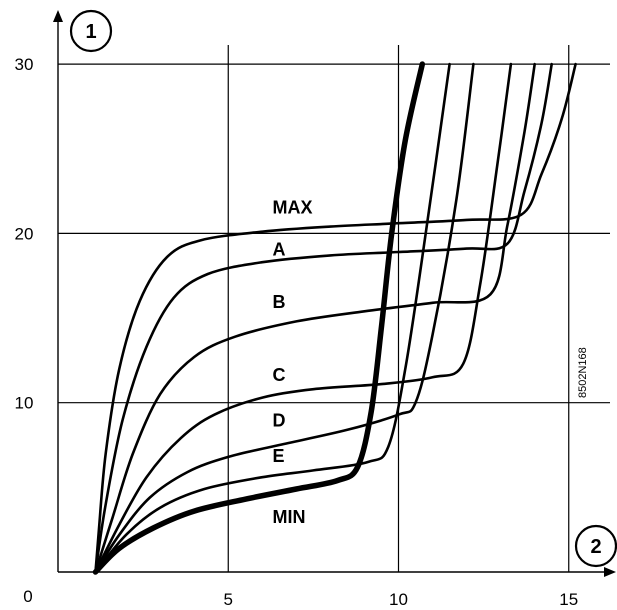 The height and width of the screenshot is (610, 617). Describe the element at coordinates (398, 599) in the screenshot. I see `x-tick-label-10: 10` at that location.